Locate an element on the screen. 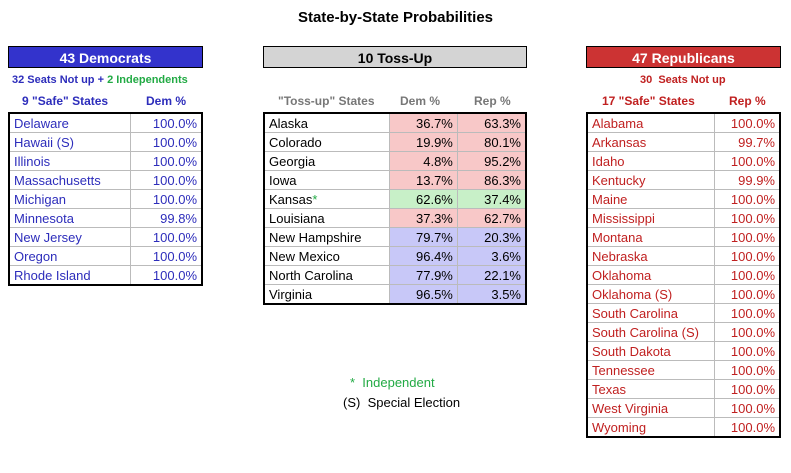  dem-row: Delaware 100.0% is located at coordinates (105, 122).